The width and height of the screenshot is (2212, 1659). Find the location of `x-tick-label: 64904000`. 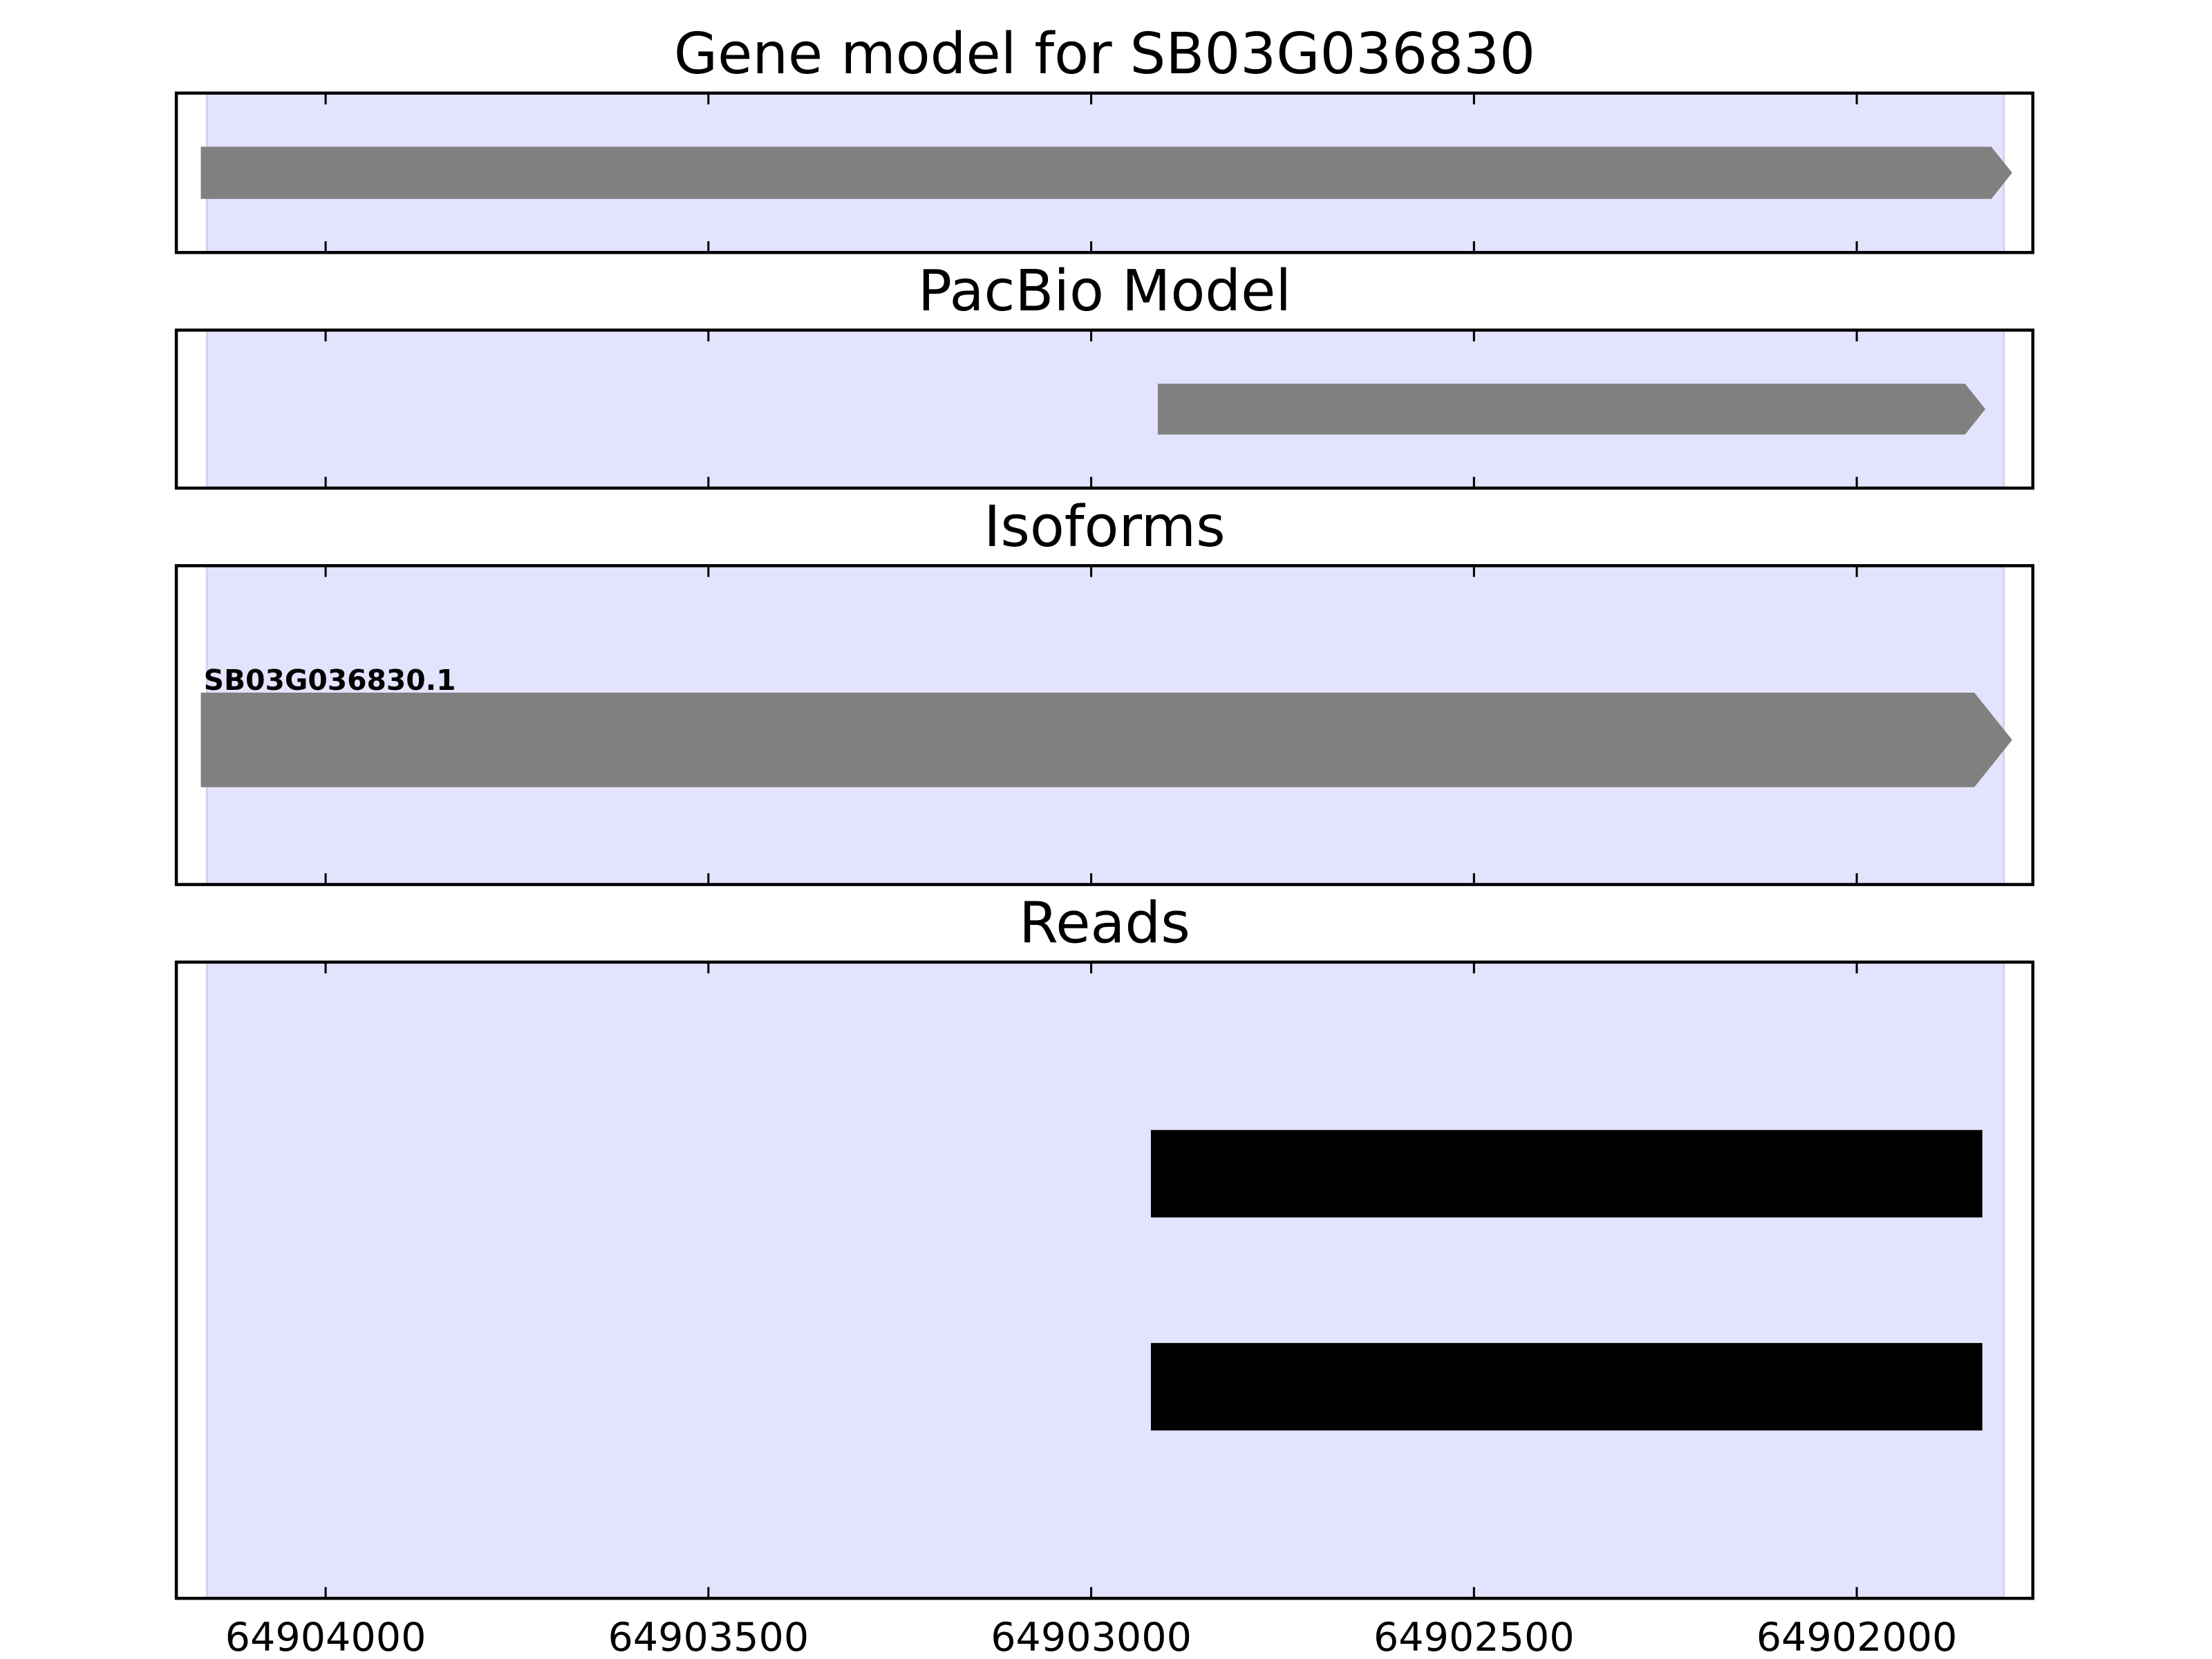

x-tick-label: 64904000 is located at coordinates (326, 1637).